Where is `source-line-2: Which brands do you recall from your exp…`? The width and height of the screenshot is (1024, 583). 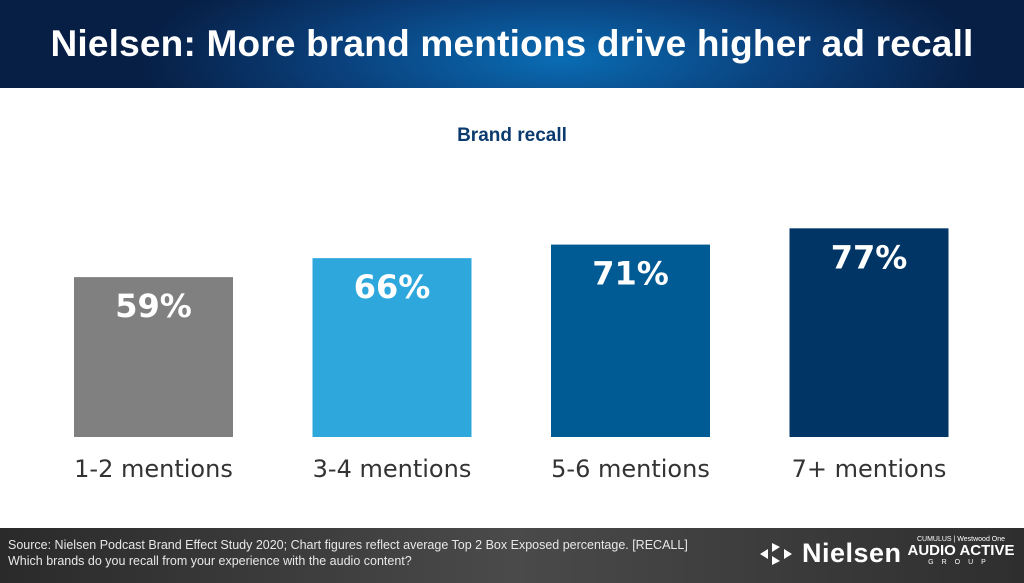
source-line-2: Which brands do you recall from your exp… is located at coordinates (210, 561).